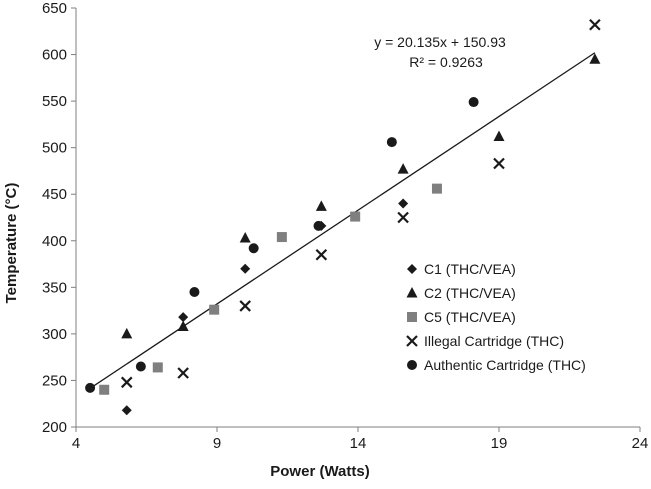 The width and height of the screenshot is (651, 489). What do you see at coordinates (54, 8) in the screenshot?
I see `y-tick-label: 650` at bounding box center [54, 8].